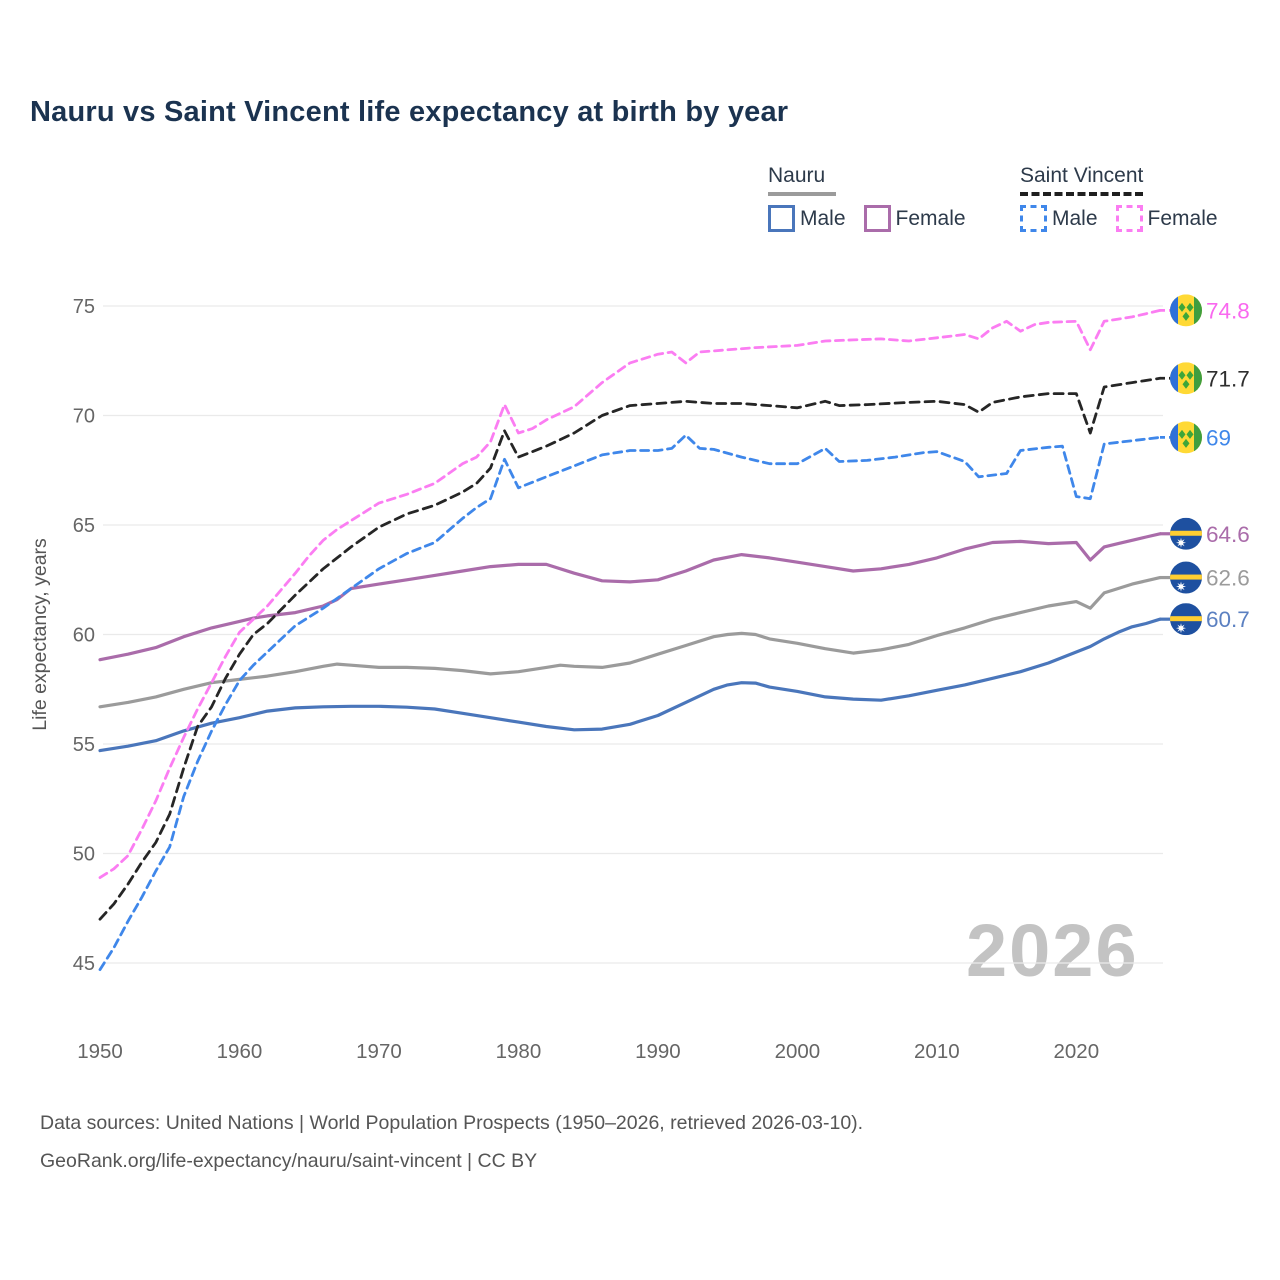  Describe the element at coordinates (40, 634) in the screenshot. I see `y-axis-title: Life expectancy, years` at that location.